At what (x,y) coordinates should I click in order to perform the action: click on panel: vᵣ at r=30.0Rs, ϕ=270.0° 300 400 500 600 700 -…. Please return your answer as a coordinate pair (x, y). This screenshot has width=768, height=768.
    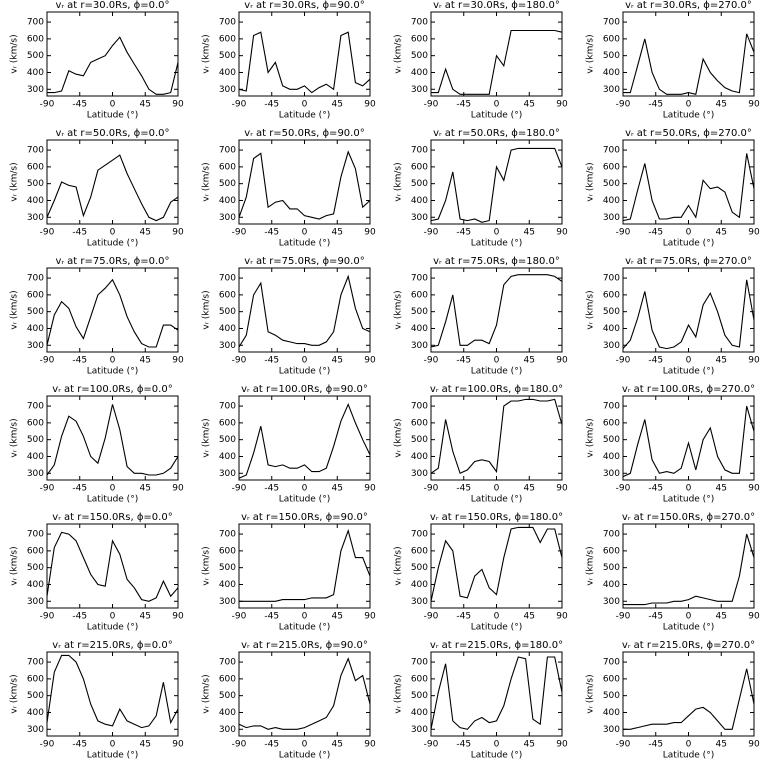
    Looking at the image, I should click on (673, 60).